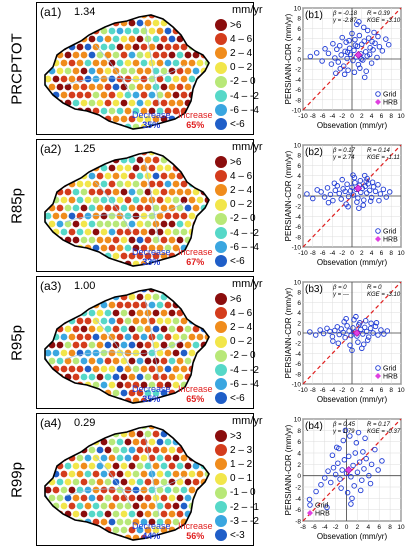 The height and width of the screenshot is (550, 411). I want to click on stat-label: β = -0.18, so click(345, 14).